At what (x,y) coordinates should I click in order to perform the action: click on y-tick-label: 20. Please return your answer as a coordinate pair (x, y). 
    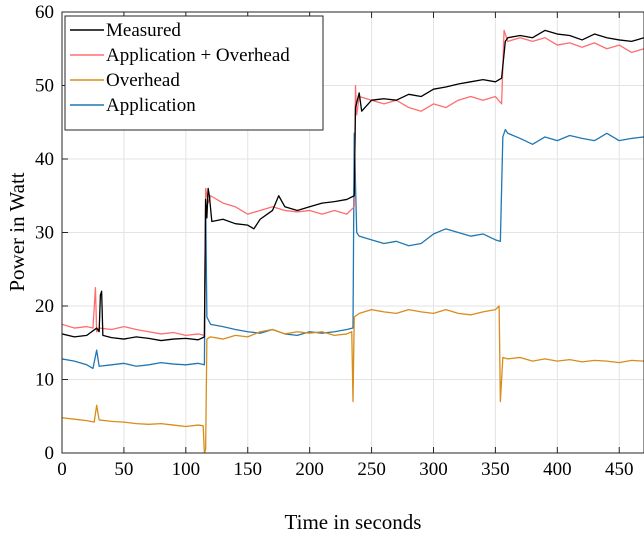
    Looking at the image, I should click on (44, 306).